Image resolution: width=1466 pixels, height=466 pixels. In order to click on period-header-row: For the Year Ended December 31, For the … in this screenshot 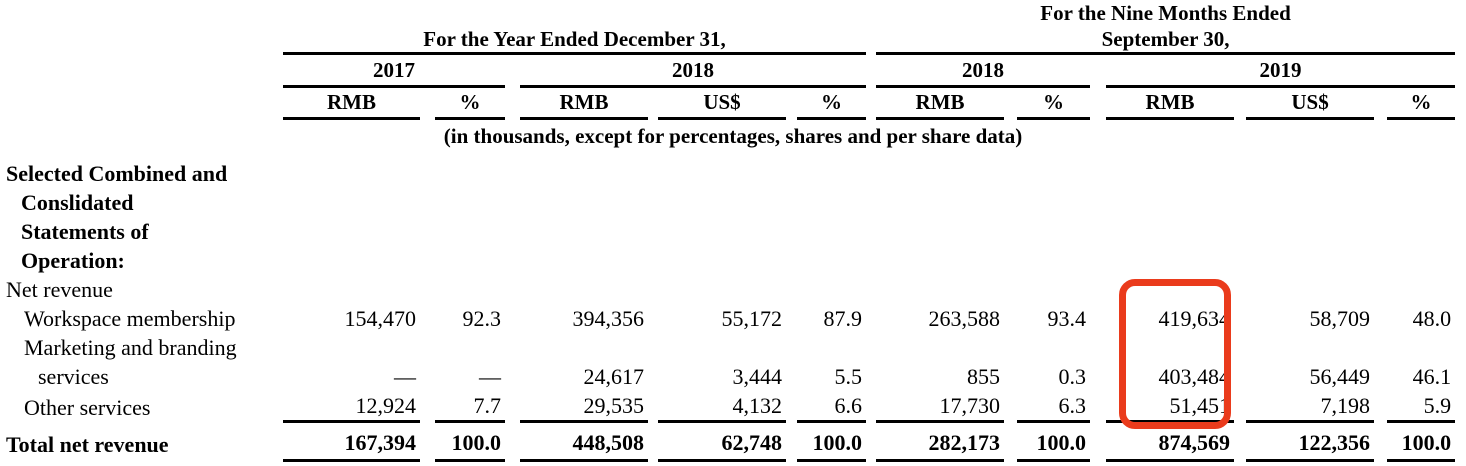, I will do `click(733, 27)`.